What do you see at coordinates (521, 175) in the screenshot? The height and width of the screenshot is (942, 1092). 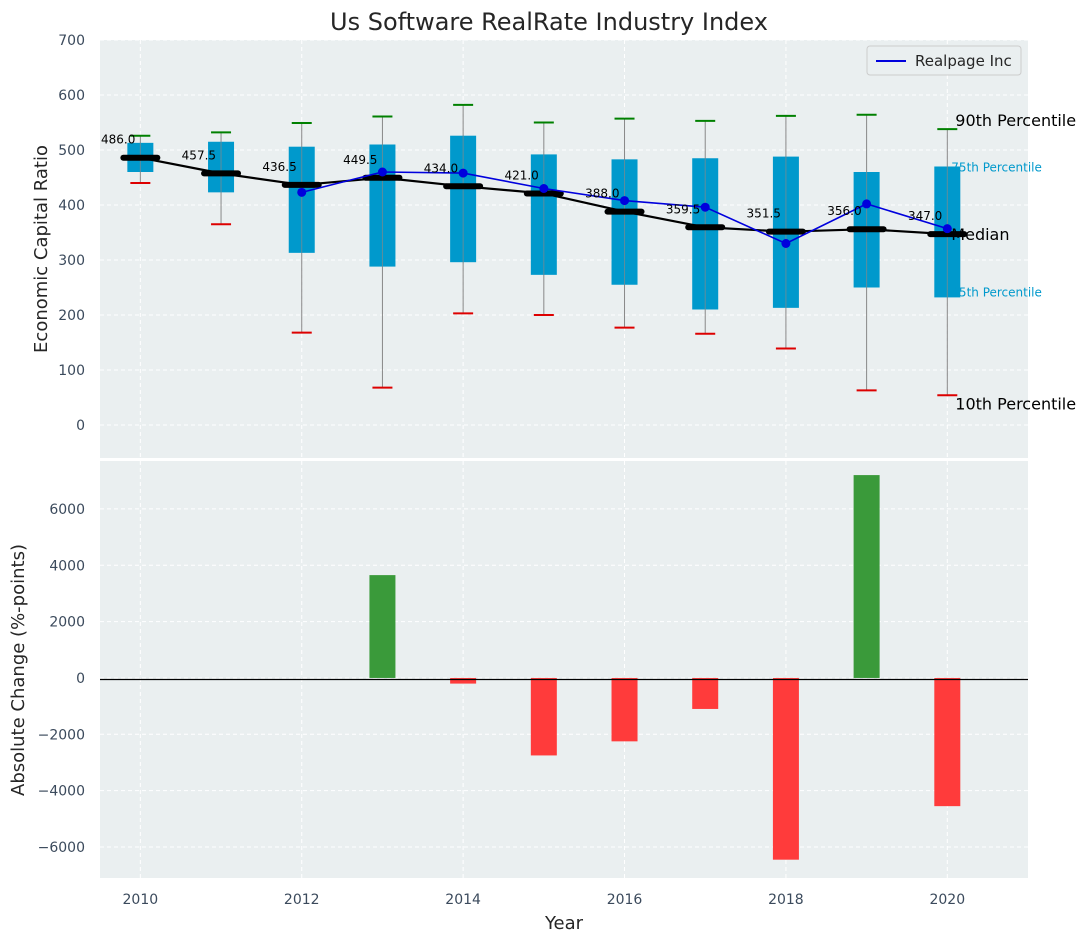 I see `median-value-label: 421.0` at bounding box center [521, 175].